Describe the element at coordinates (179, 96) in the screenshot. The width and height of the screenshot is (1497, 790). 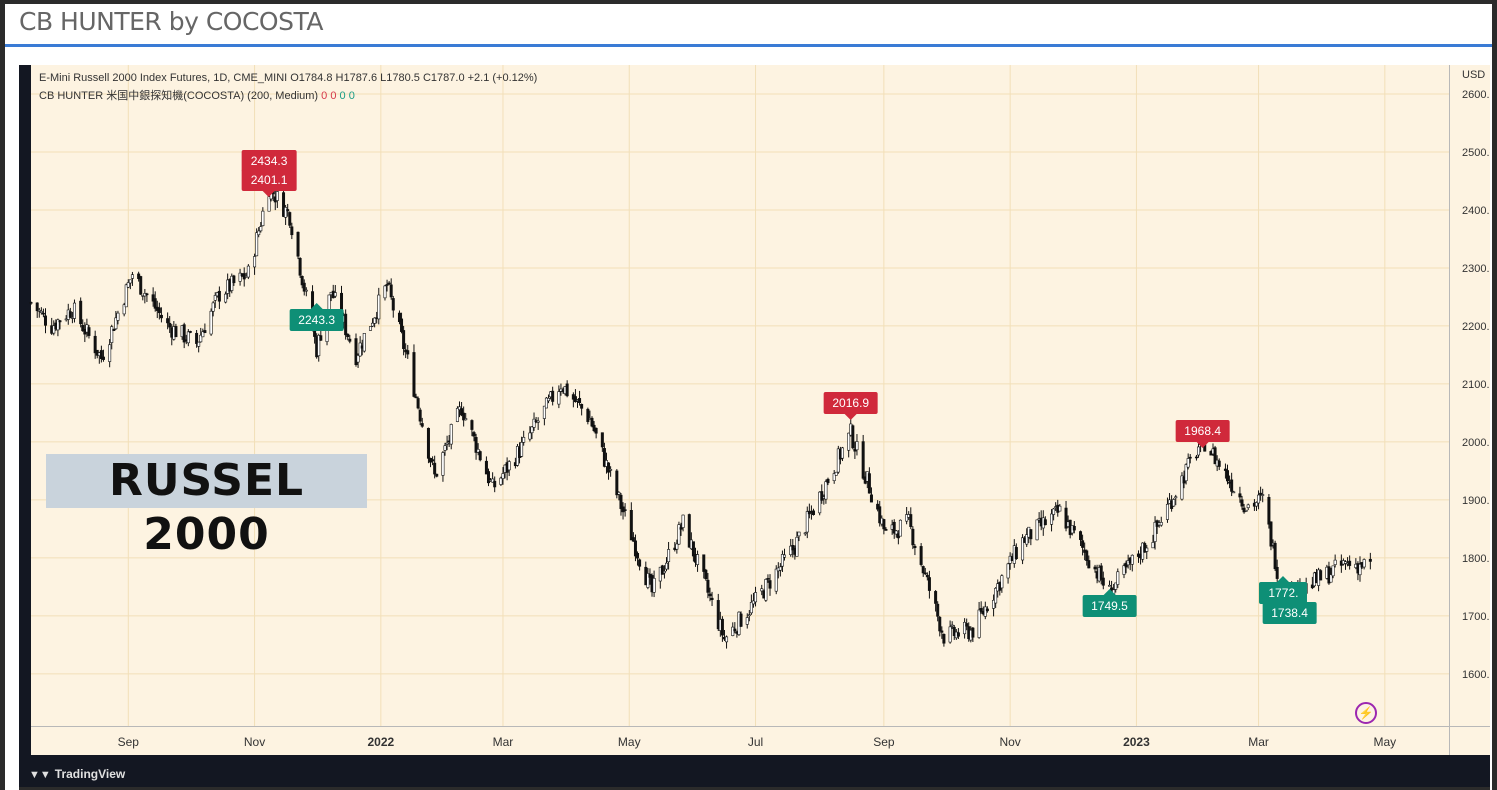
I see `indicator-name: CB HUNTER 米国中銀探知機(COCOSTA) (200, Medium)` at that location.